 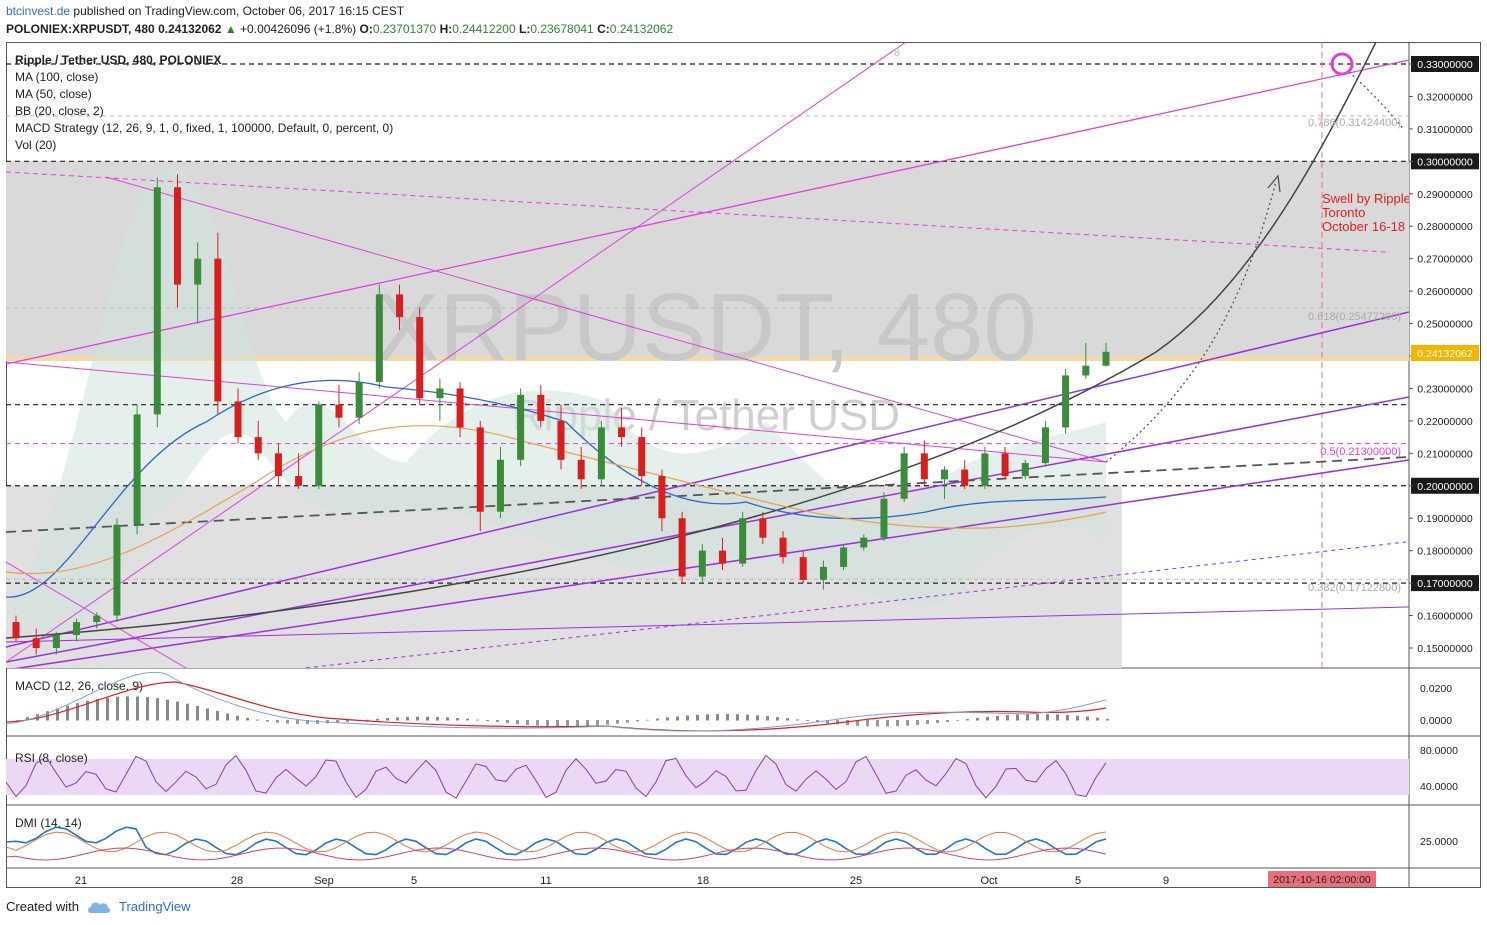 I want to click on legend-item: MA (50, close), so click(x=53, y=94).